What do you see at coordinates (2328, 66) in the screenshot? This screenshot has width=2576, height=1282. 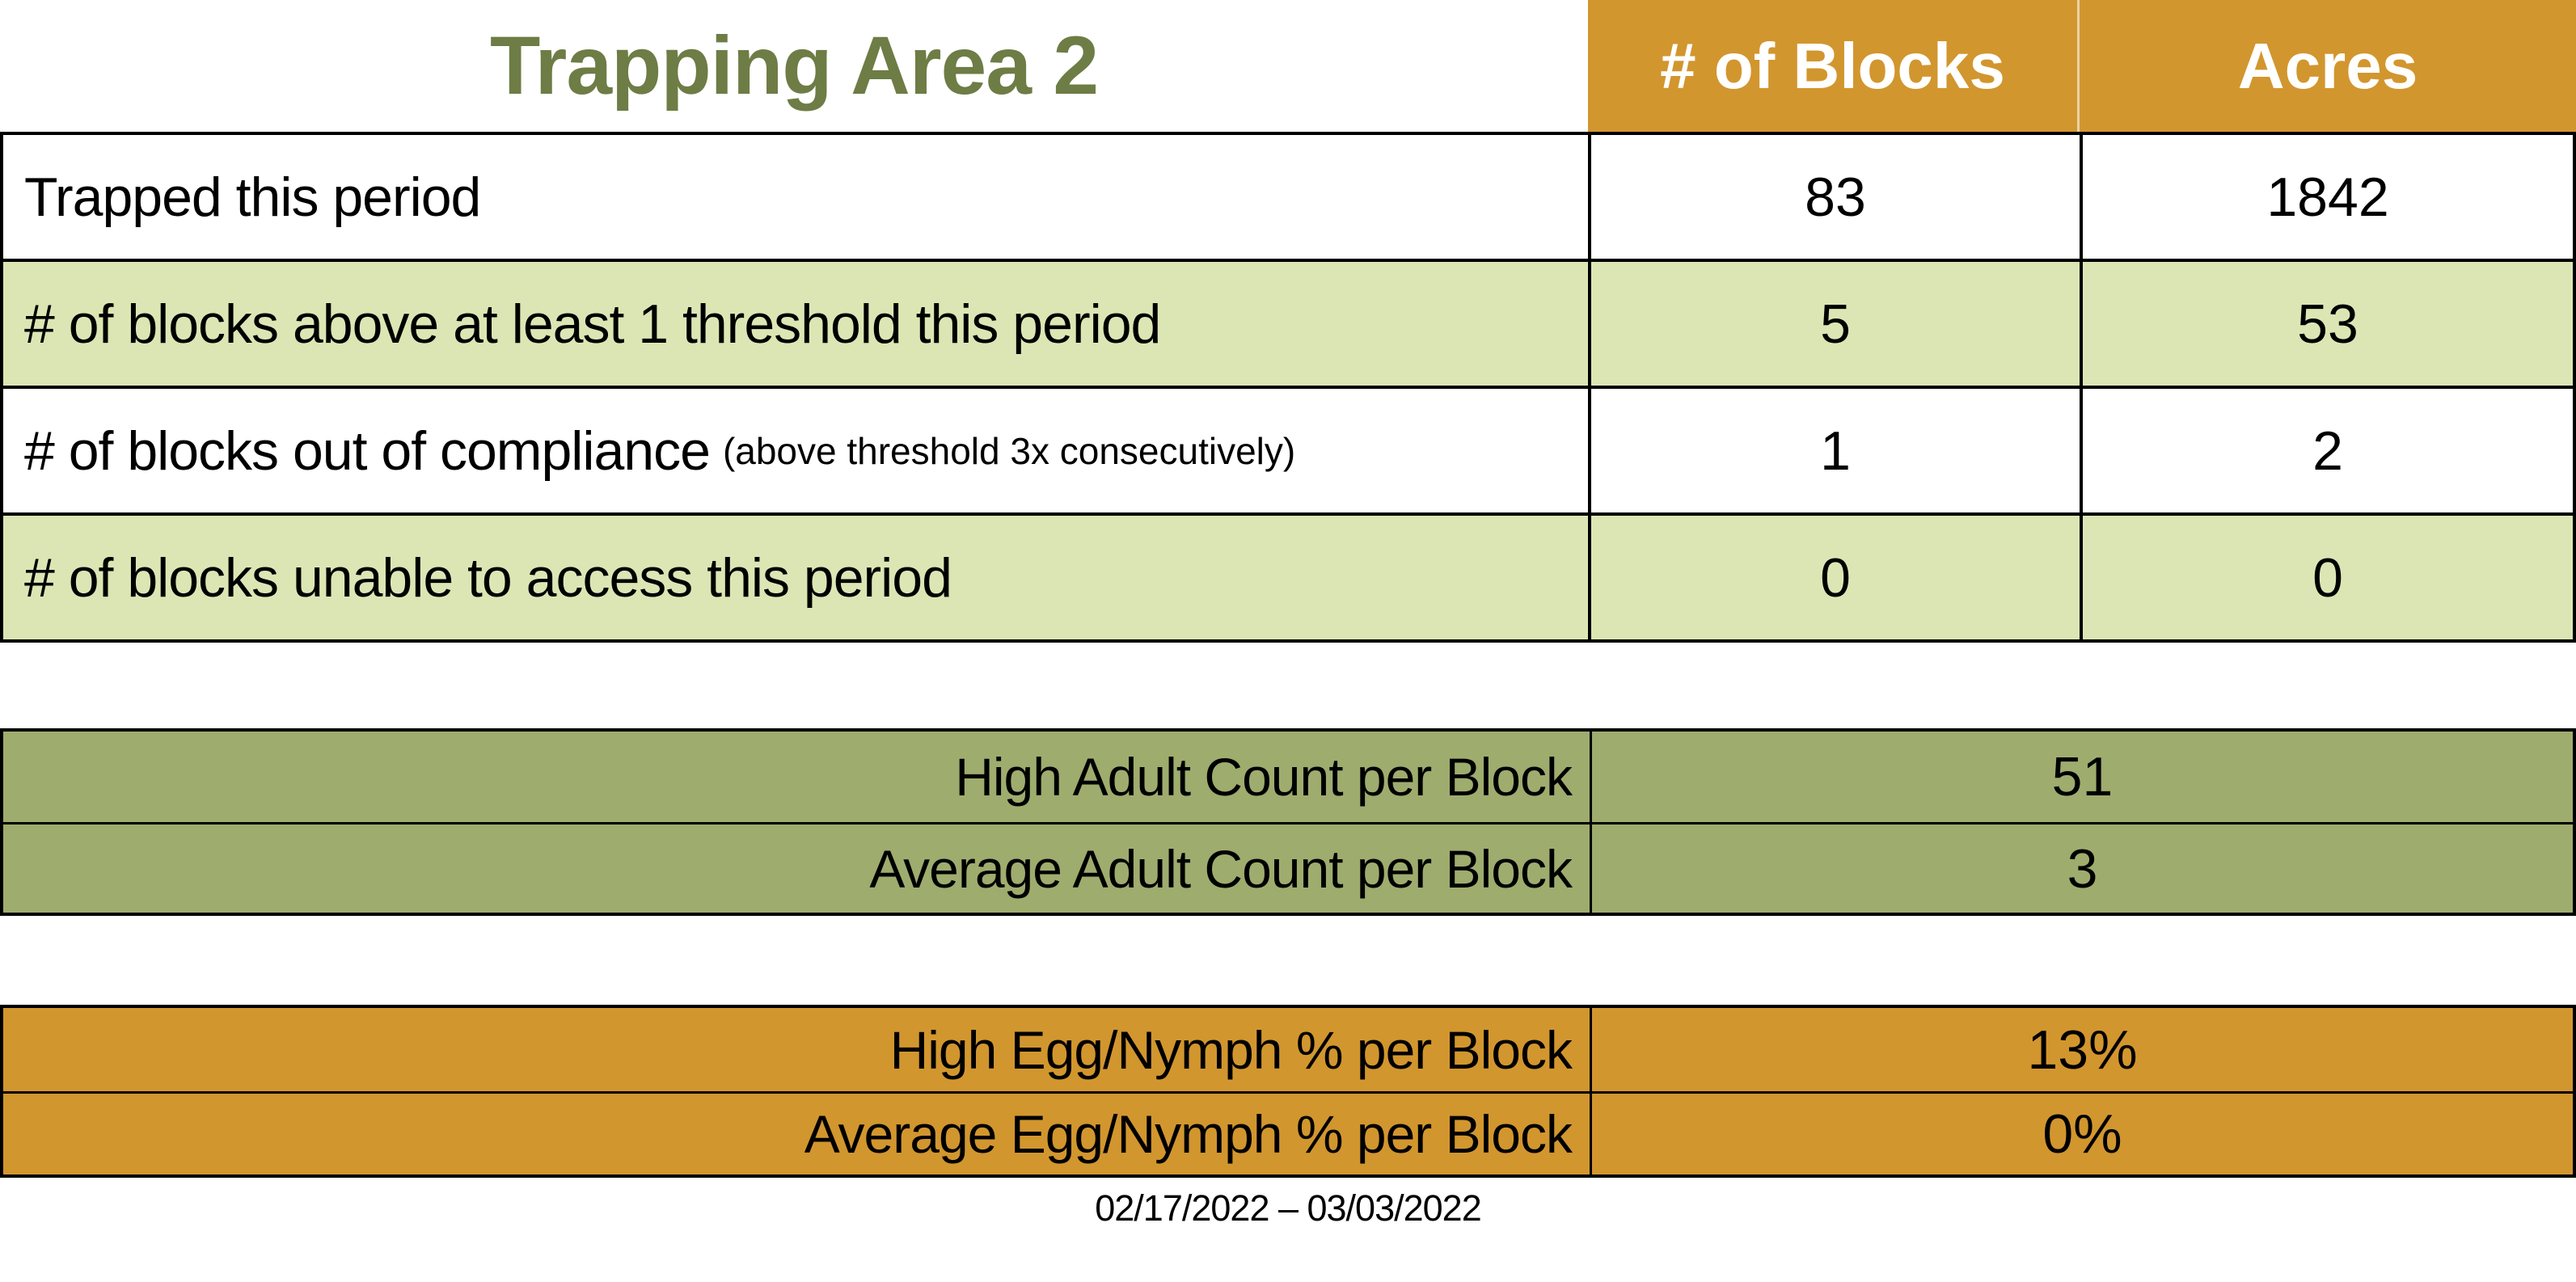 I see `column-header-acres: Acres` at bounding box center [2328, 66].